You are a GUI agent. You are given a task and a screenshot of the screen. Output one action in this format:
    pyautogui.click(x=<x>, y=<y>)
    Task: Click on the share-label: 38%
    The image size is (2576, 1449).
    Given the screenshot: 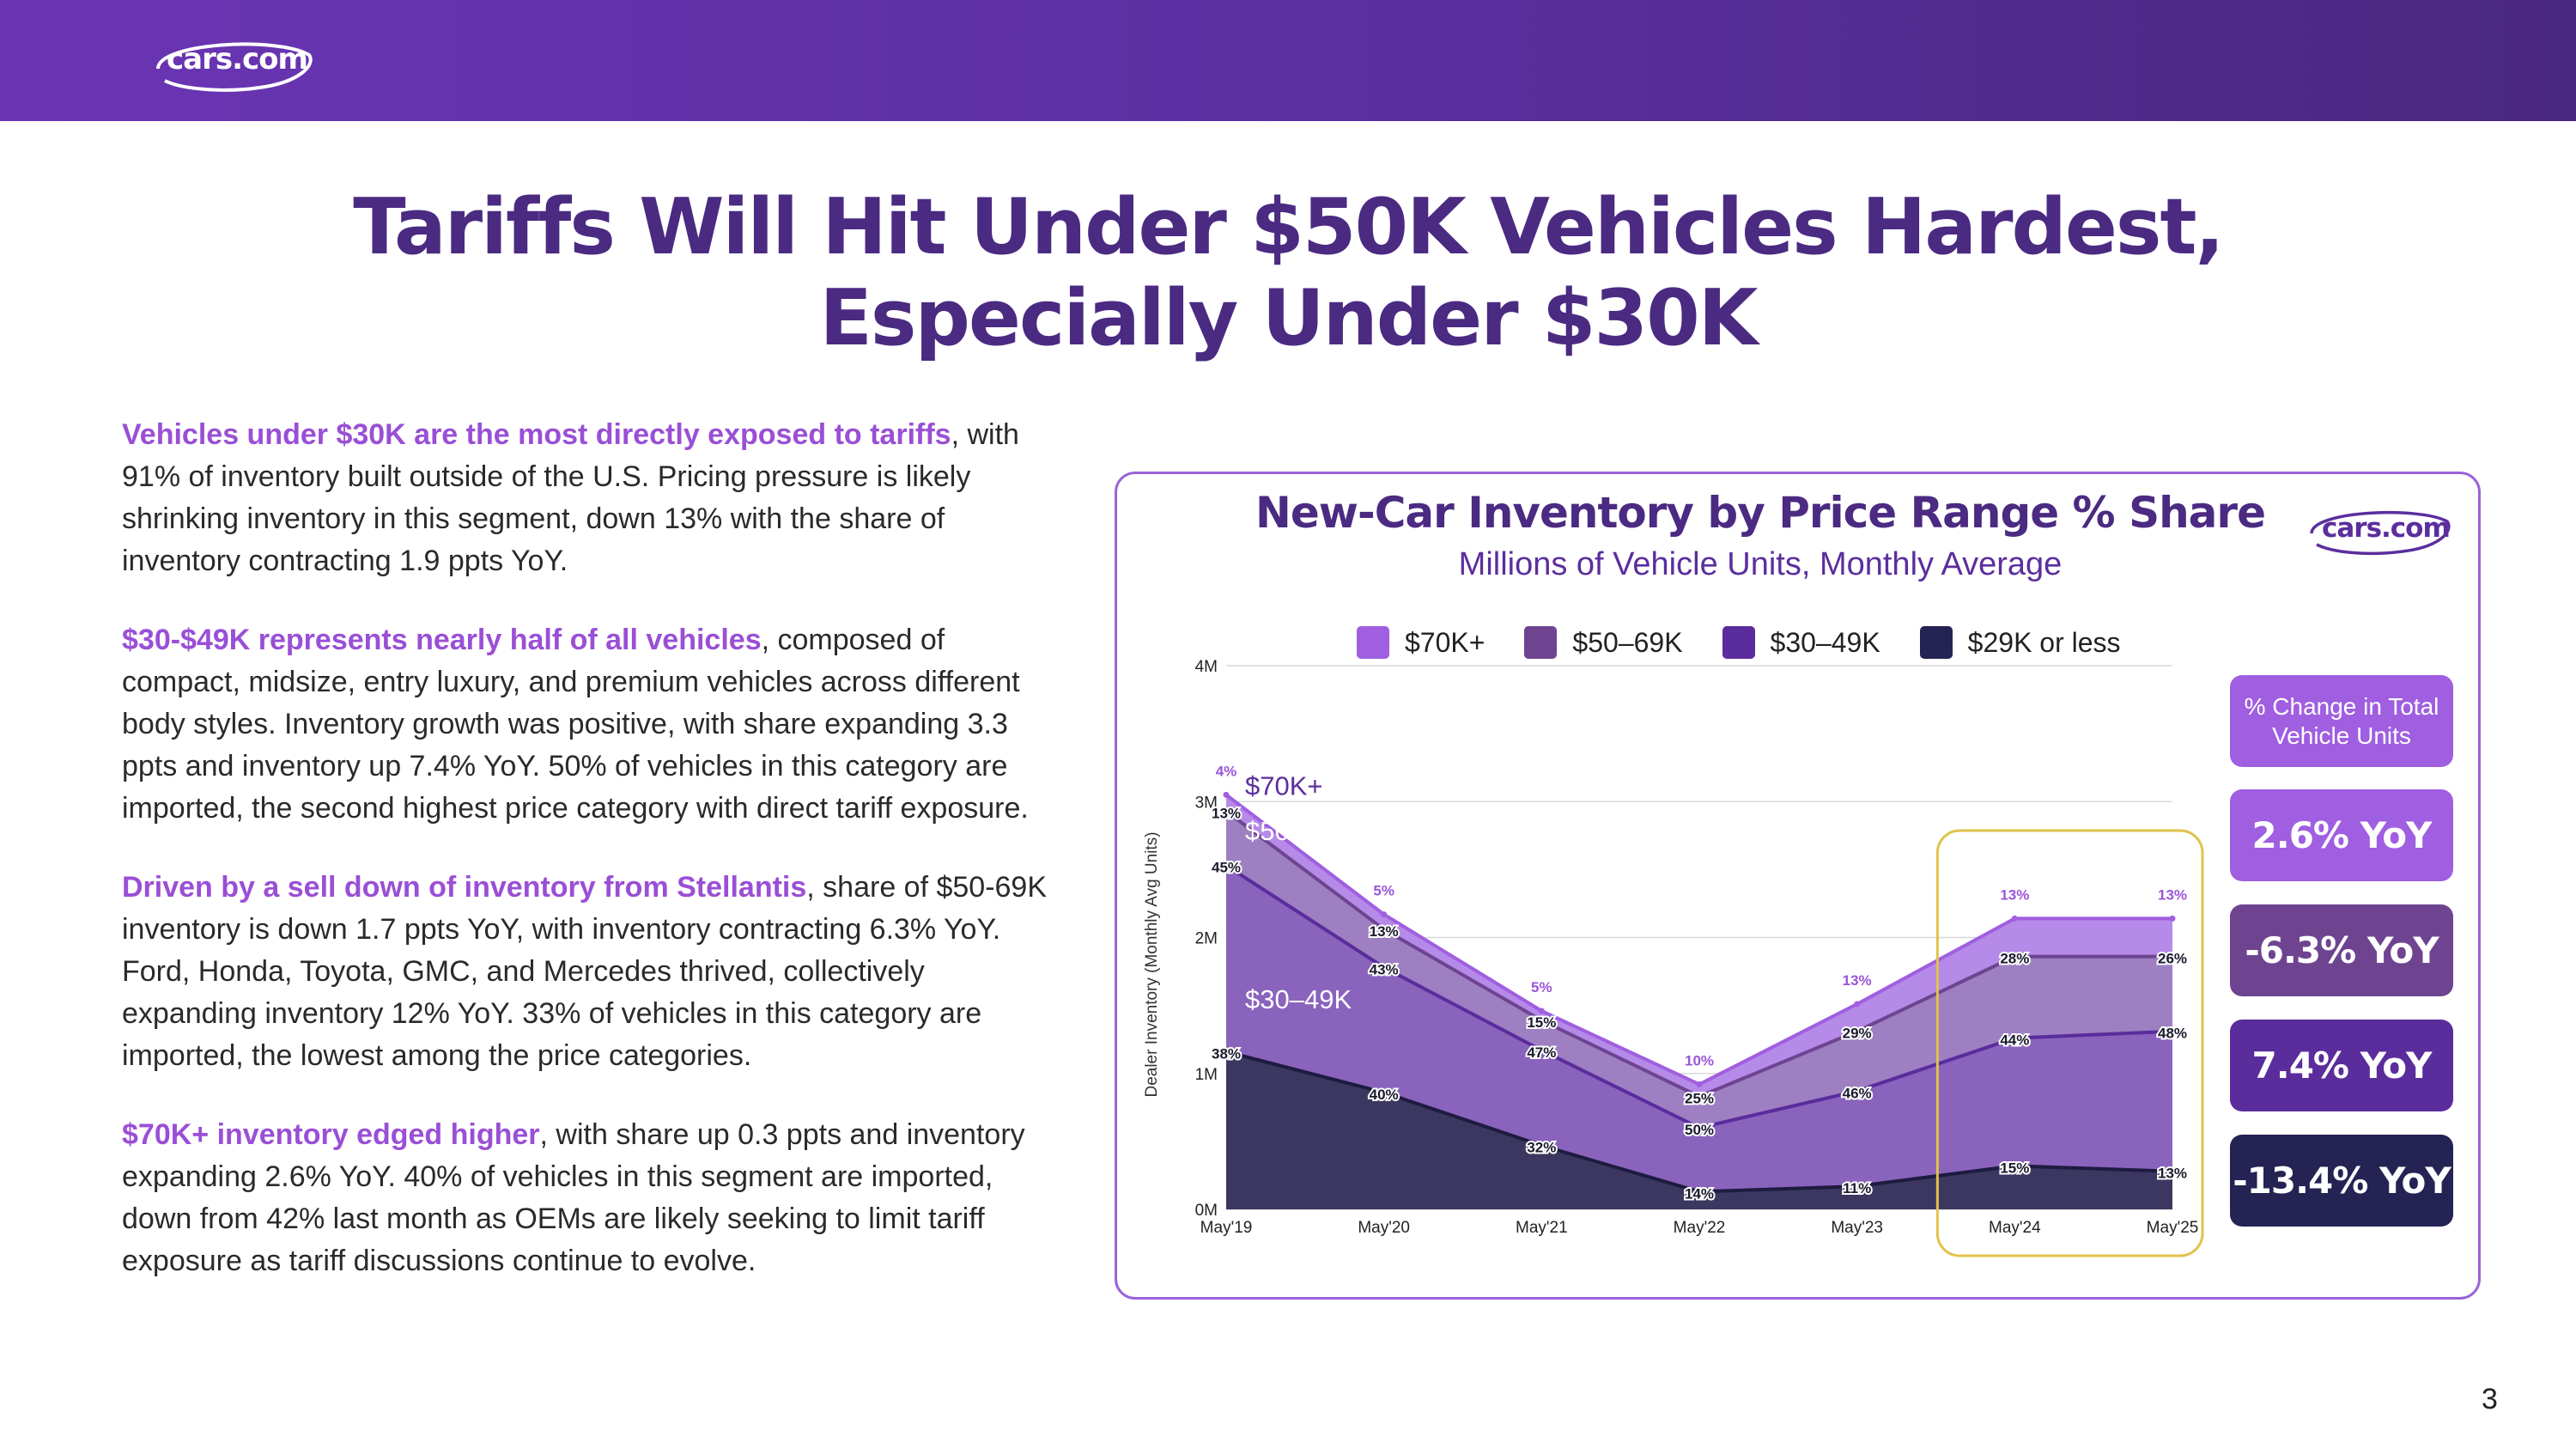 What is the action you would take?
    pyautogui.click(x=1226, y=1053)
    